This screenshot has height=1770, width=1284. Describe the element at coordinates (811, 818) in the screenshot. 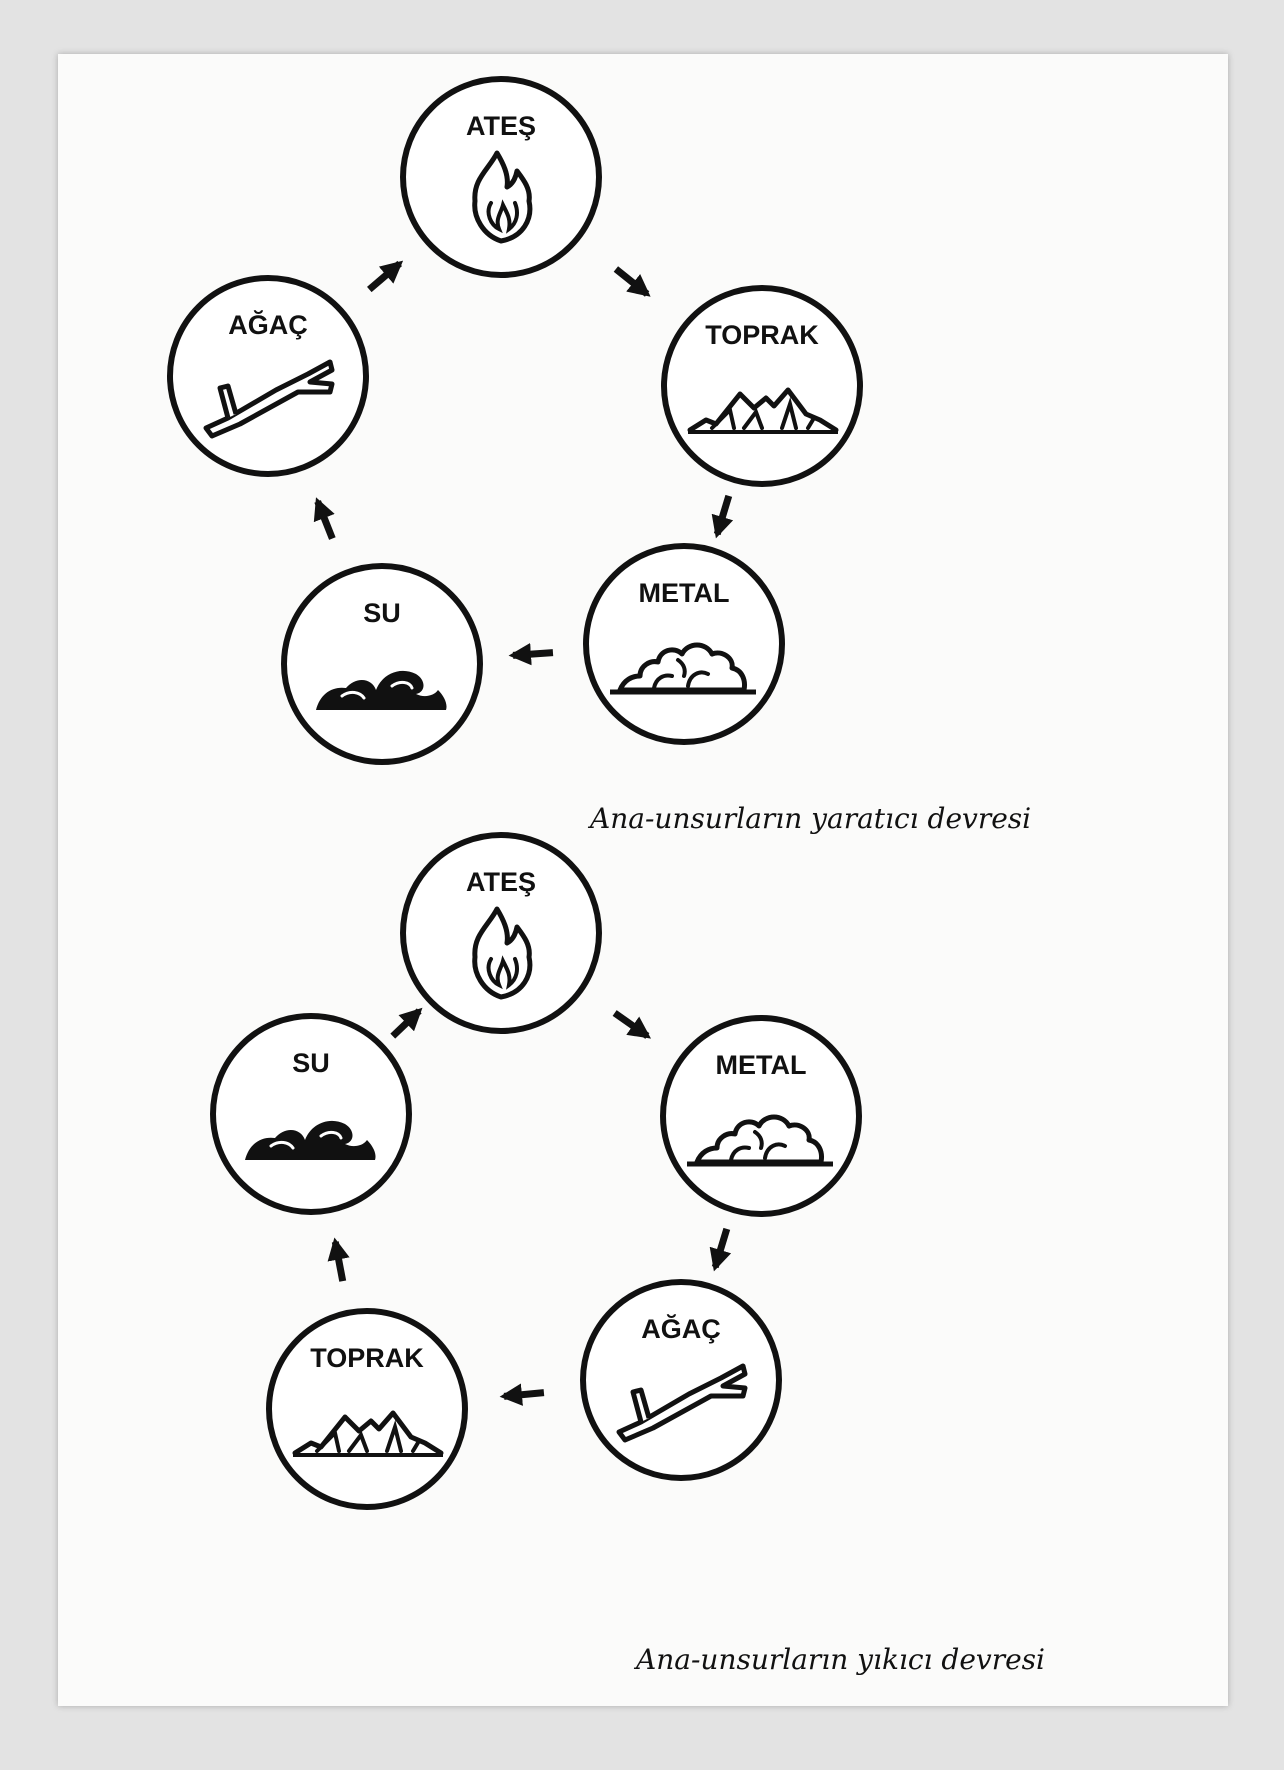

I see `caption-creative-cycle: Ana-unsurların yaratıcı devresi` at that location.